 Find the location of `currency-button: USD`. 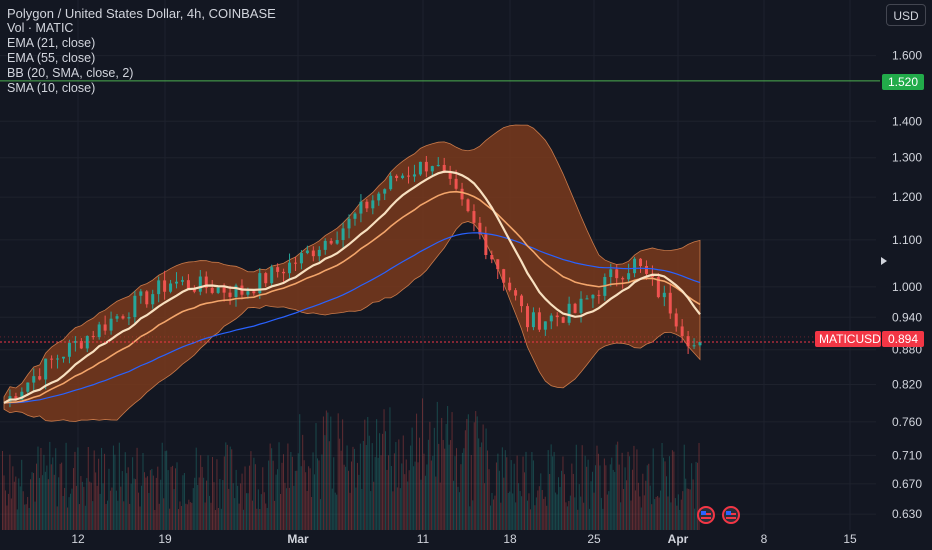

currency-button: USD is located at coordinates (906, 15).